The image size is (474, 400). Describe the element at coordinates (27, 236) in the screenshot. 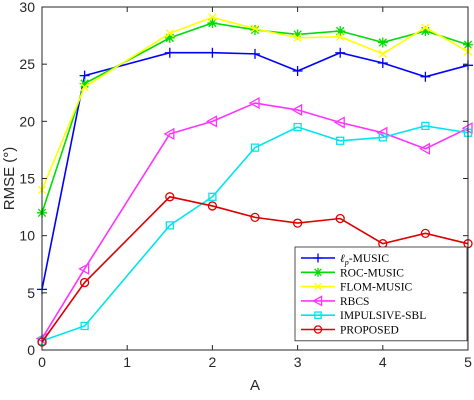

I see `y-tick-label: 10` at that location.